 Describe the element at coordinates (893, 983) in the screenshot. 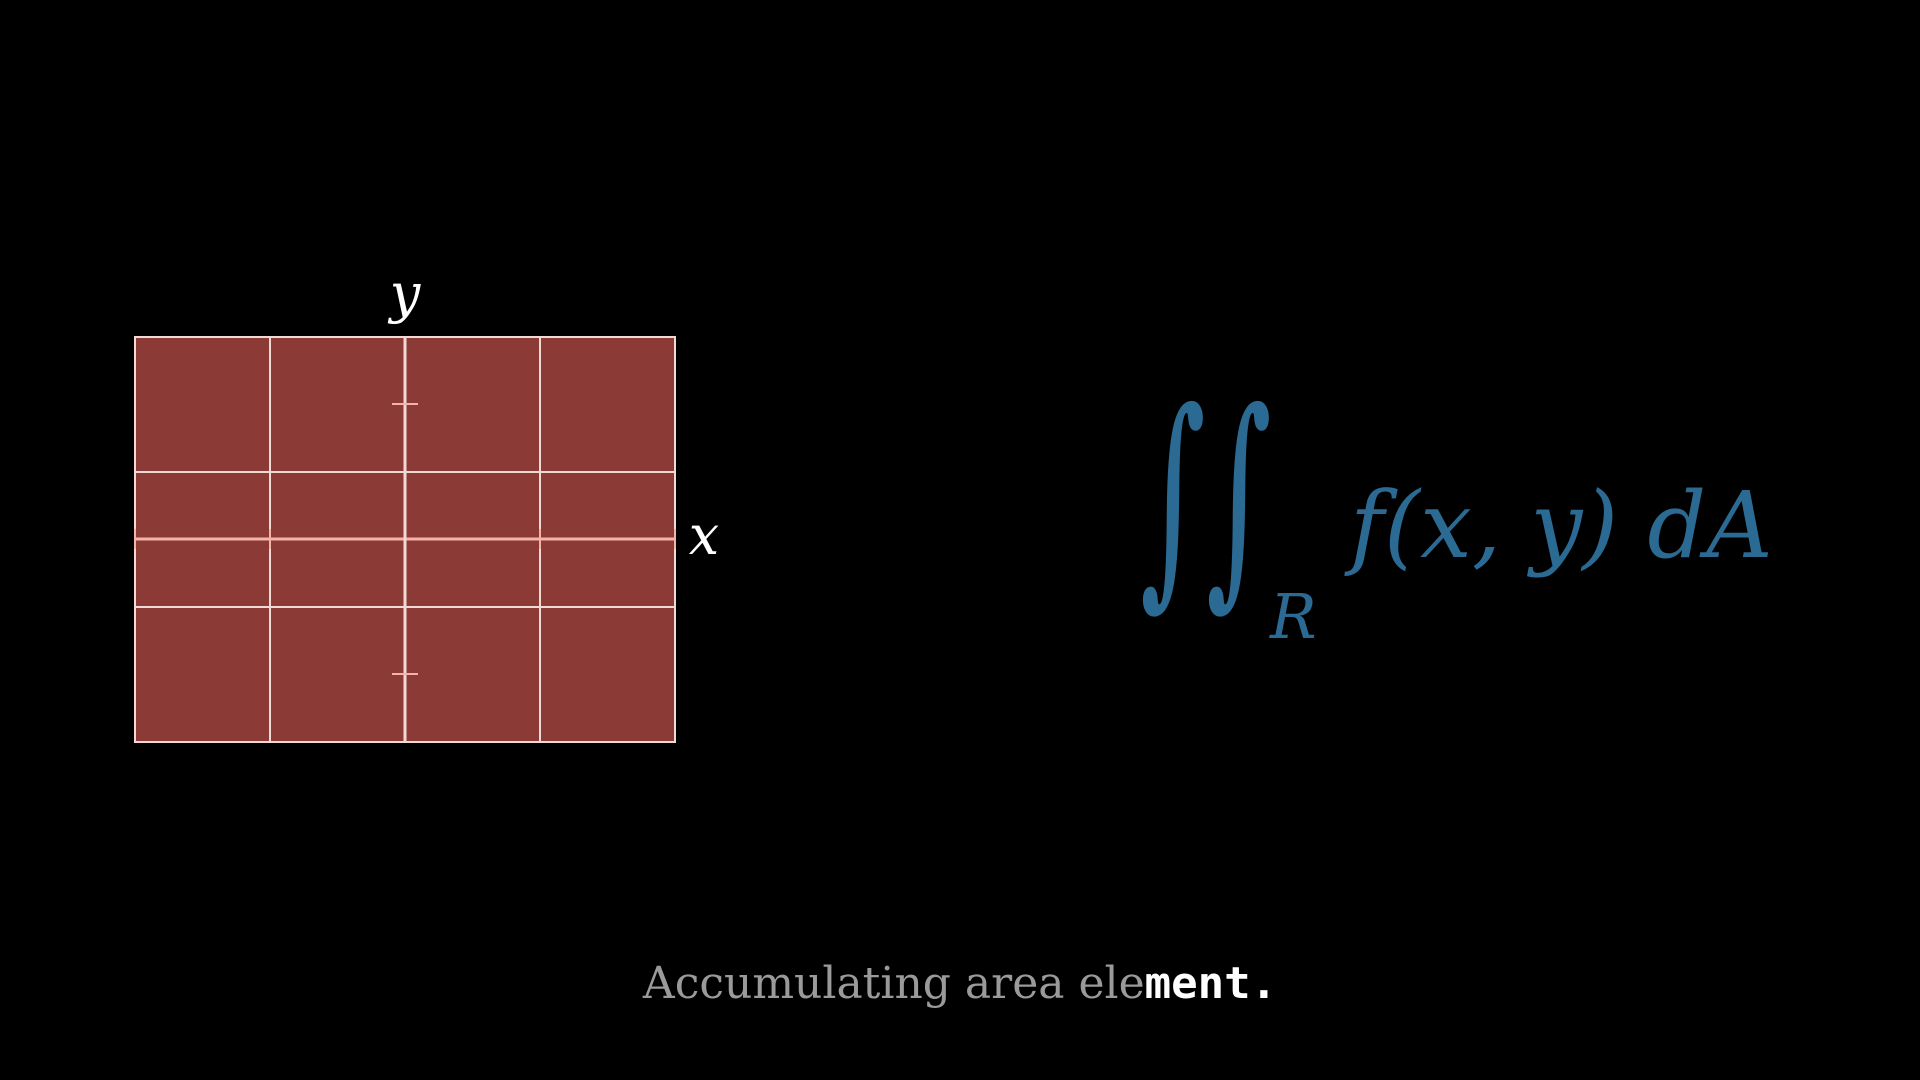

I see `caption-faded-text: Accumulating area ele` at that location.